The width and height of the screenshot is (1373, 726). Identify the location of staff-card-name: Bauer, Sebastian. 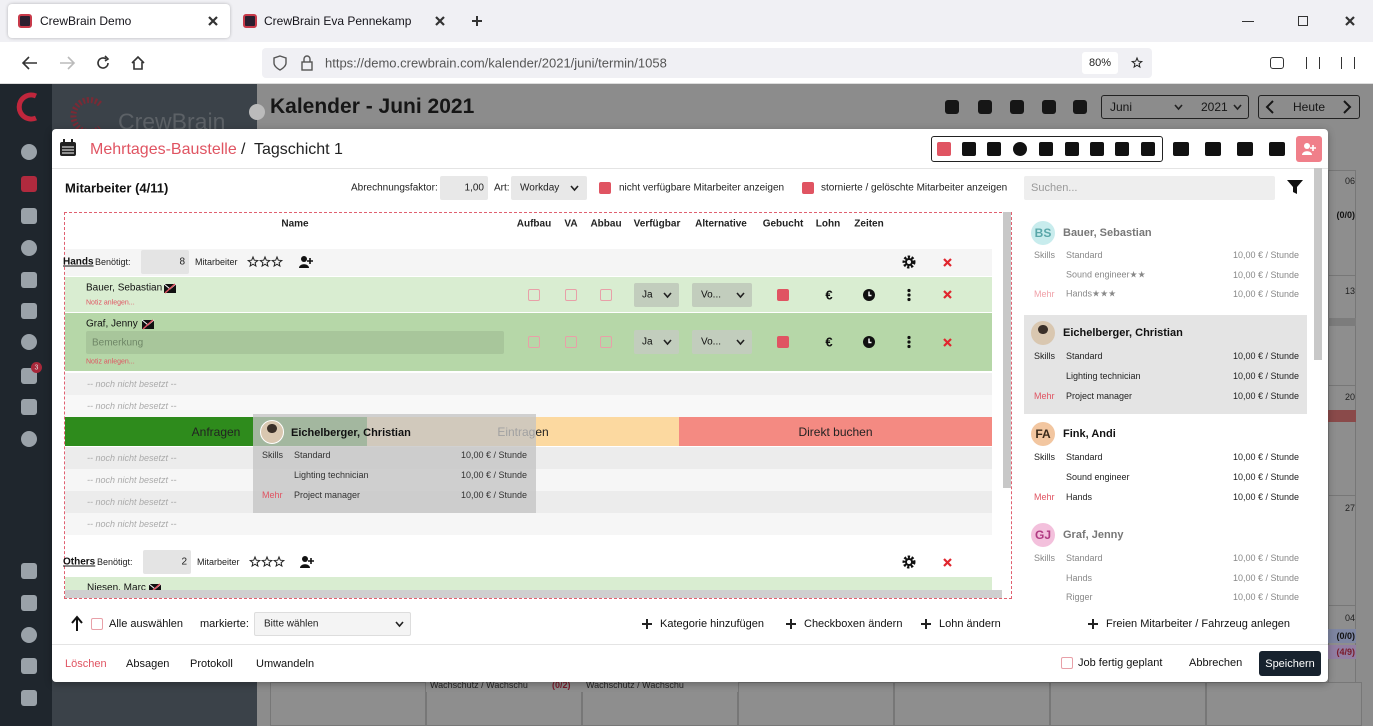
(1107, 233).